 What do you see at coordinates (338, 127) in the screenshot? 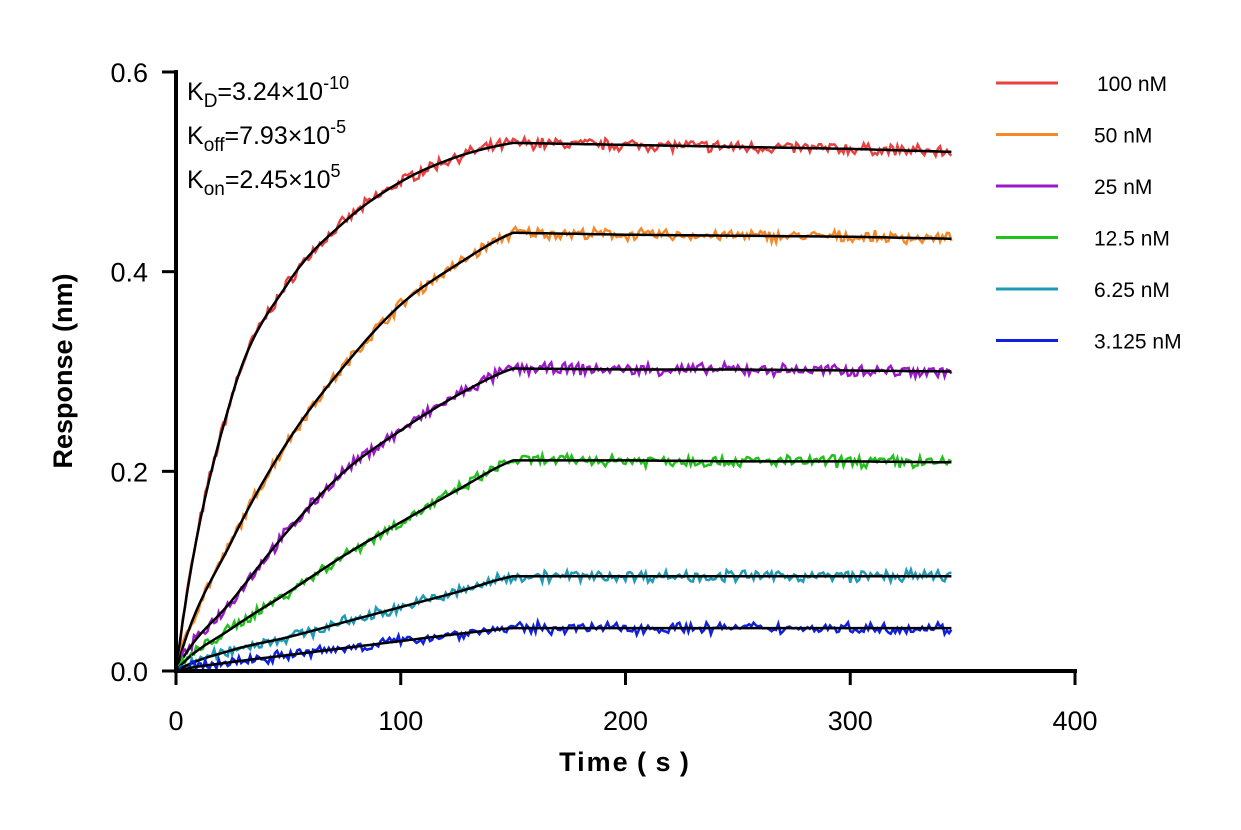
I see `k-exponent: -5` at bounding box center [338, 127].